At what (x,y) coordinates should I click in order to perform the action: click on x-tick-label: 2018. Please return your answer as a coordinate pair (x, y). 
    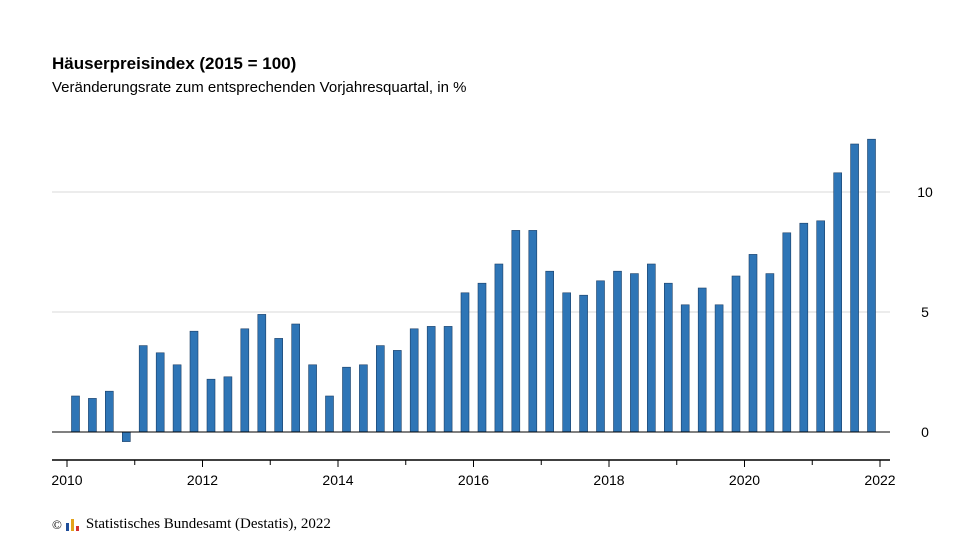
    Looking at the image, I should click on (608, 480).